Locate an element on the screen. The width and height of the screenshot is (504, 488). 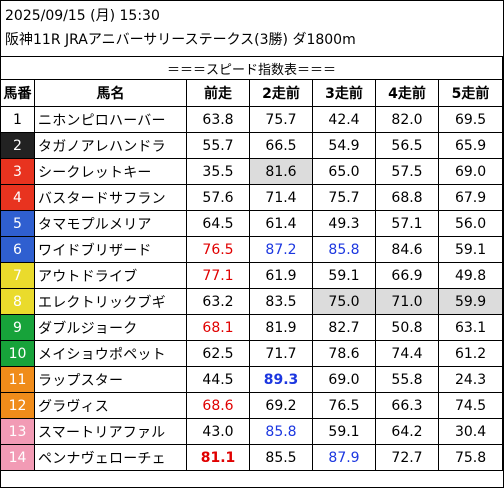
table-row: 13 スマートリアファル 43.0 85.8 59.1 64.2 30.4 is located at coordinates (252, 431).